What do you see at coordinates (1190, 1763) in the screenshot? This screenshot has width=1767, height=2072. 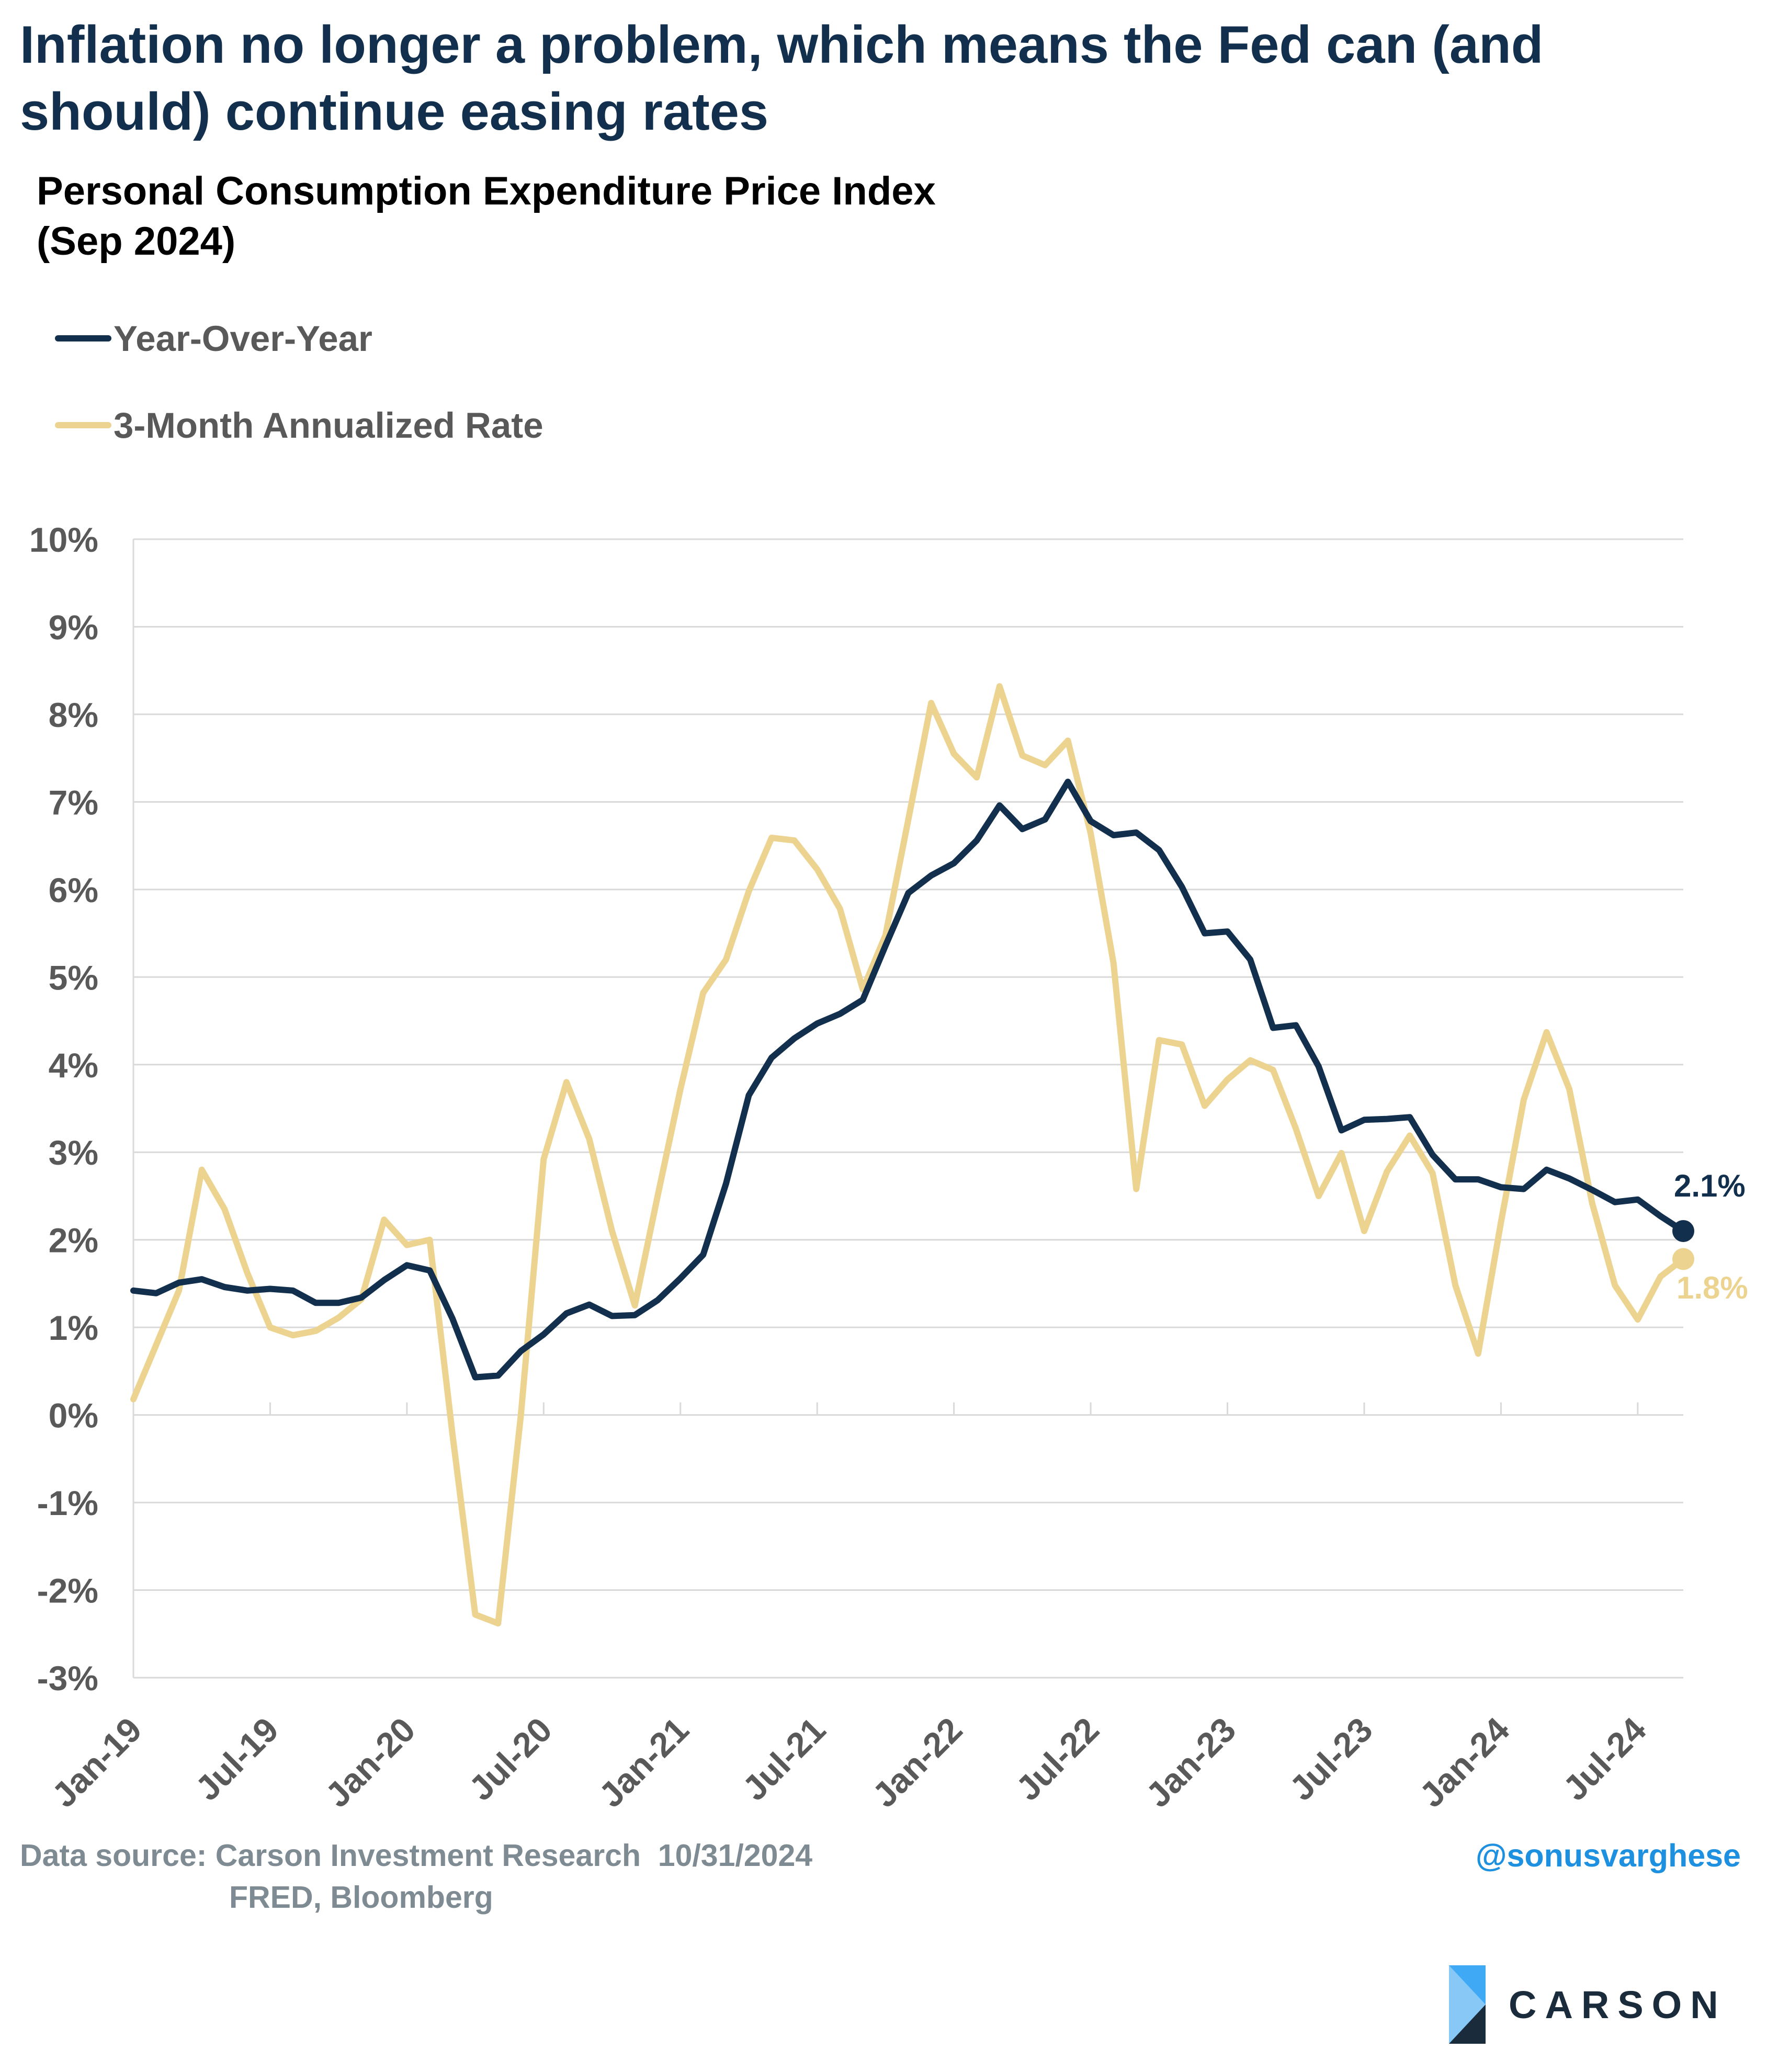 I see `x-tick-label: Jan-23` at bounding box center [1190, 1763].